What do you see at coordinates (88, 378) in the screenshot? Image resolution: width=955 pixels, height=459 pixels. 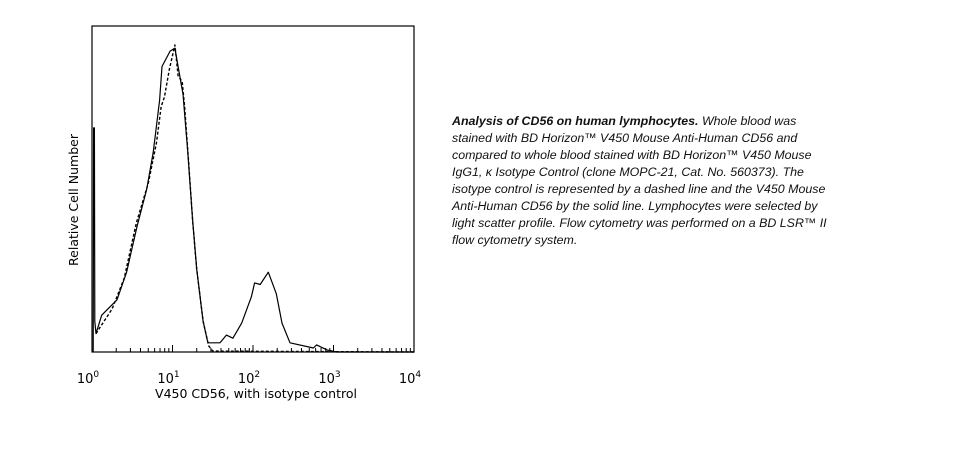 I see `x-tick-label: 100` at bounding box center [88, 378].